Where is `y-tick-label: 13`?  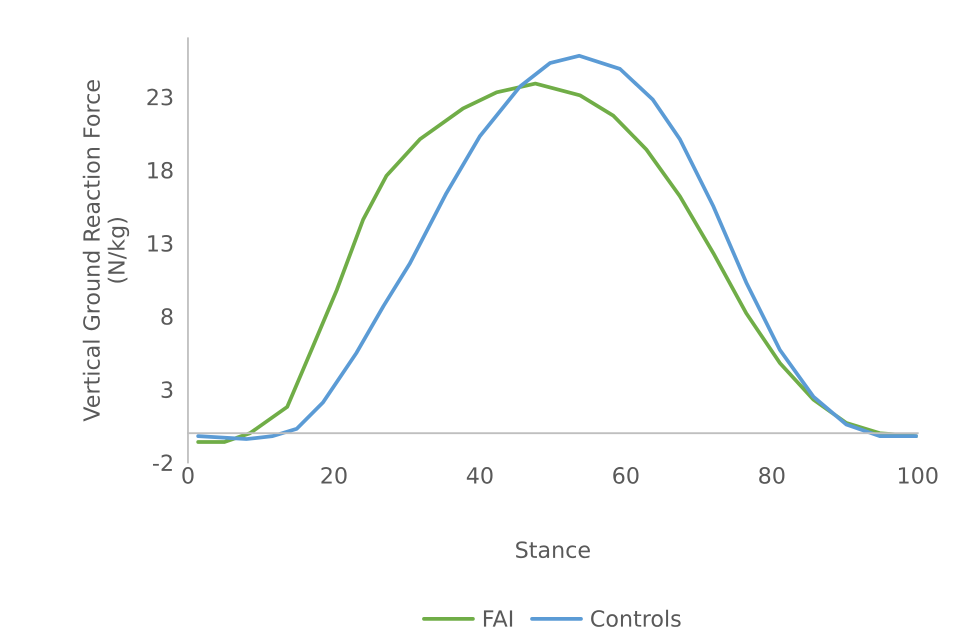
y-tick-label: 13 is located at coordinates (160, 243).